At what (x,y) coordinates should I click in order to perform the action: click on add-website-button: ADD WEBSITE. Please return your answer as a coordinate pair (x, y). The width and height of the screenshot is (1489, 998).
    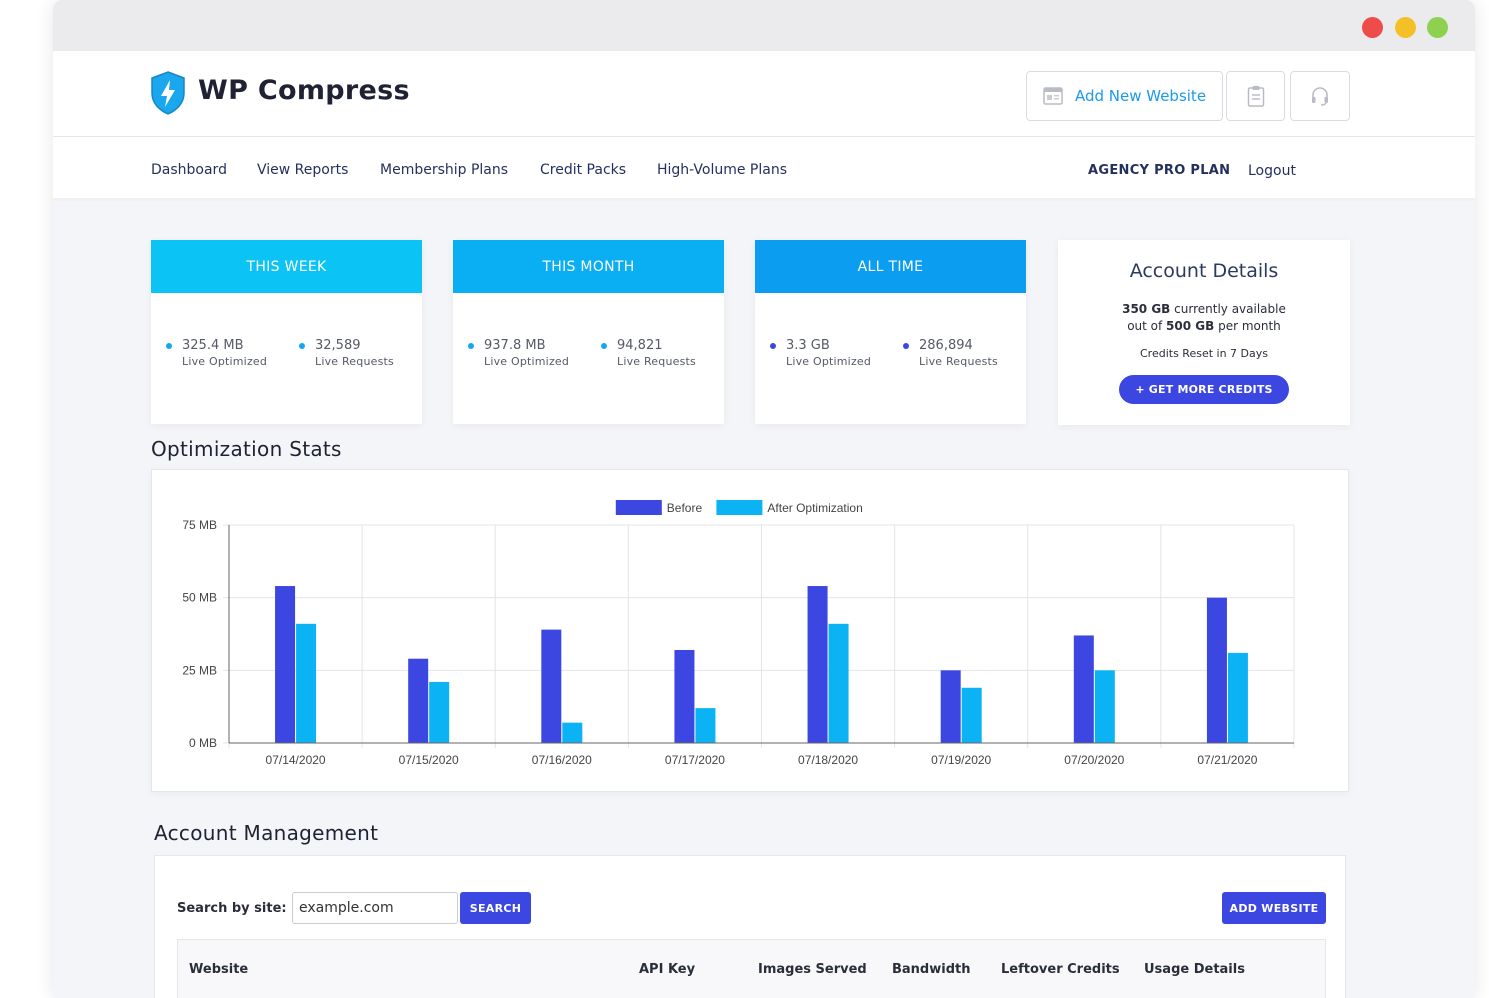
    Looking at the image, I should click on (1274, 908).